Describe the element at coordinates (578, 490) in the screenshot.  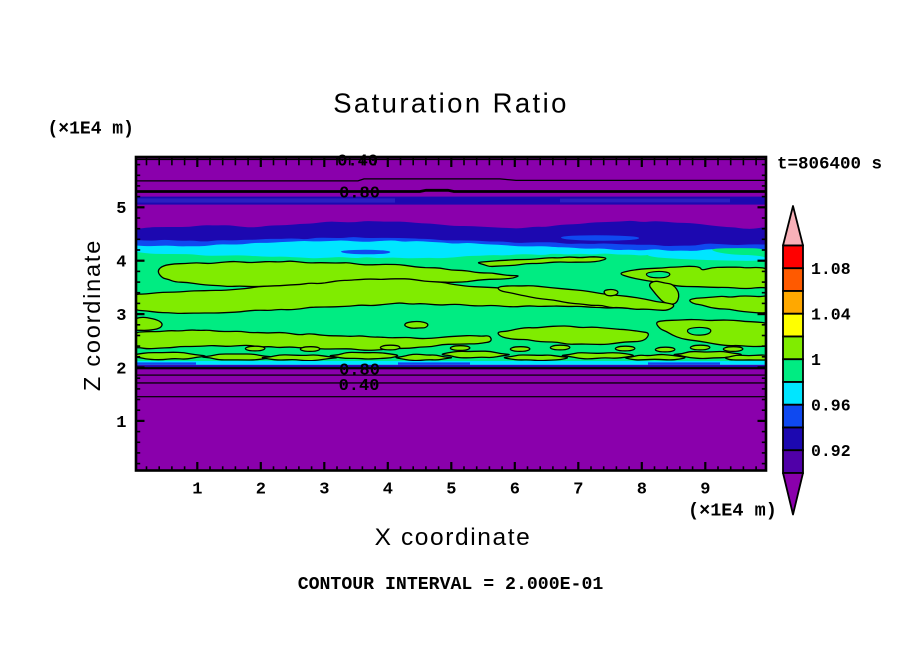
I see `svg-text: 7` at that location.